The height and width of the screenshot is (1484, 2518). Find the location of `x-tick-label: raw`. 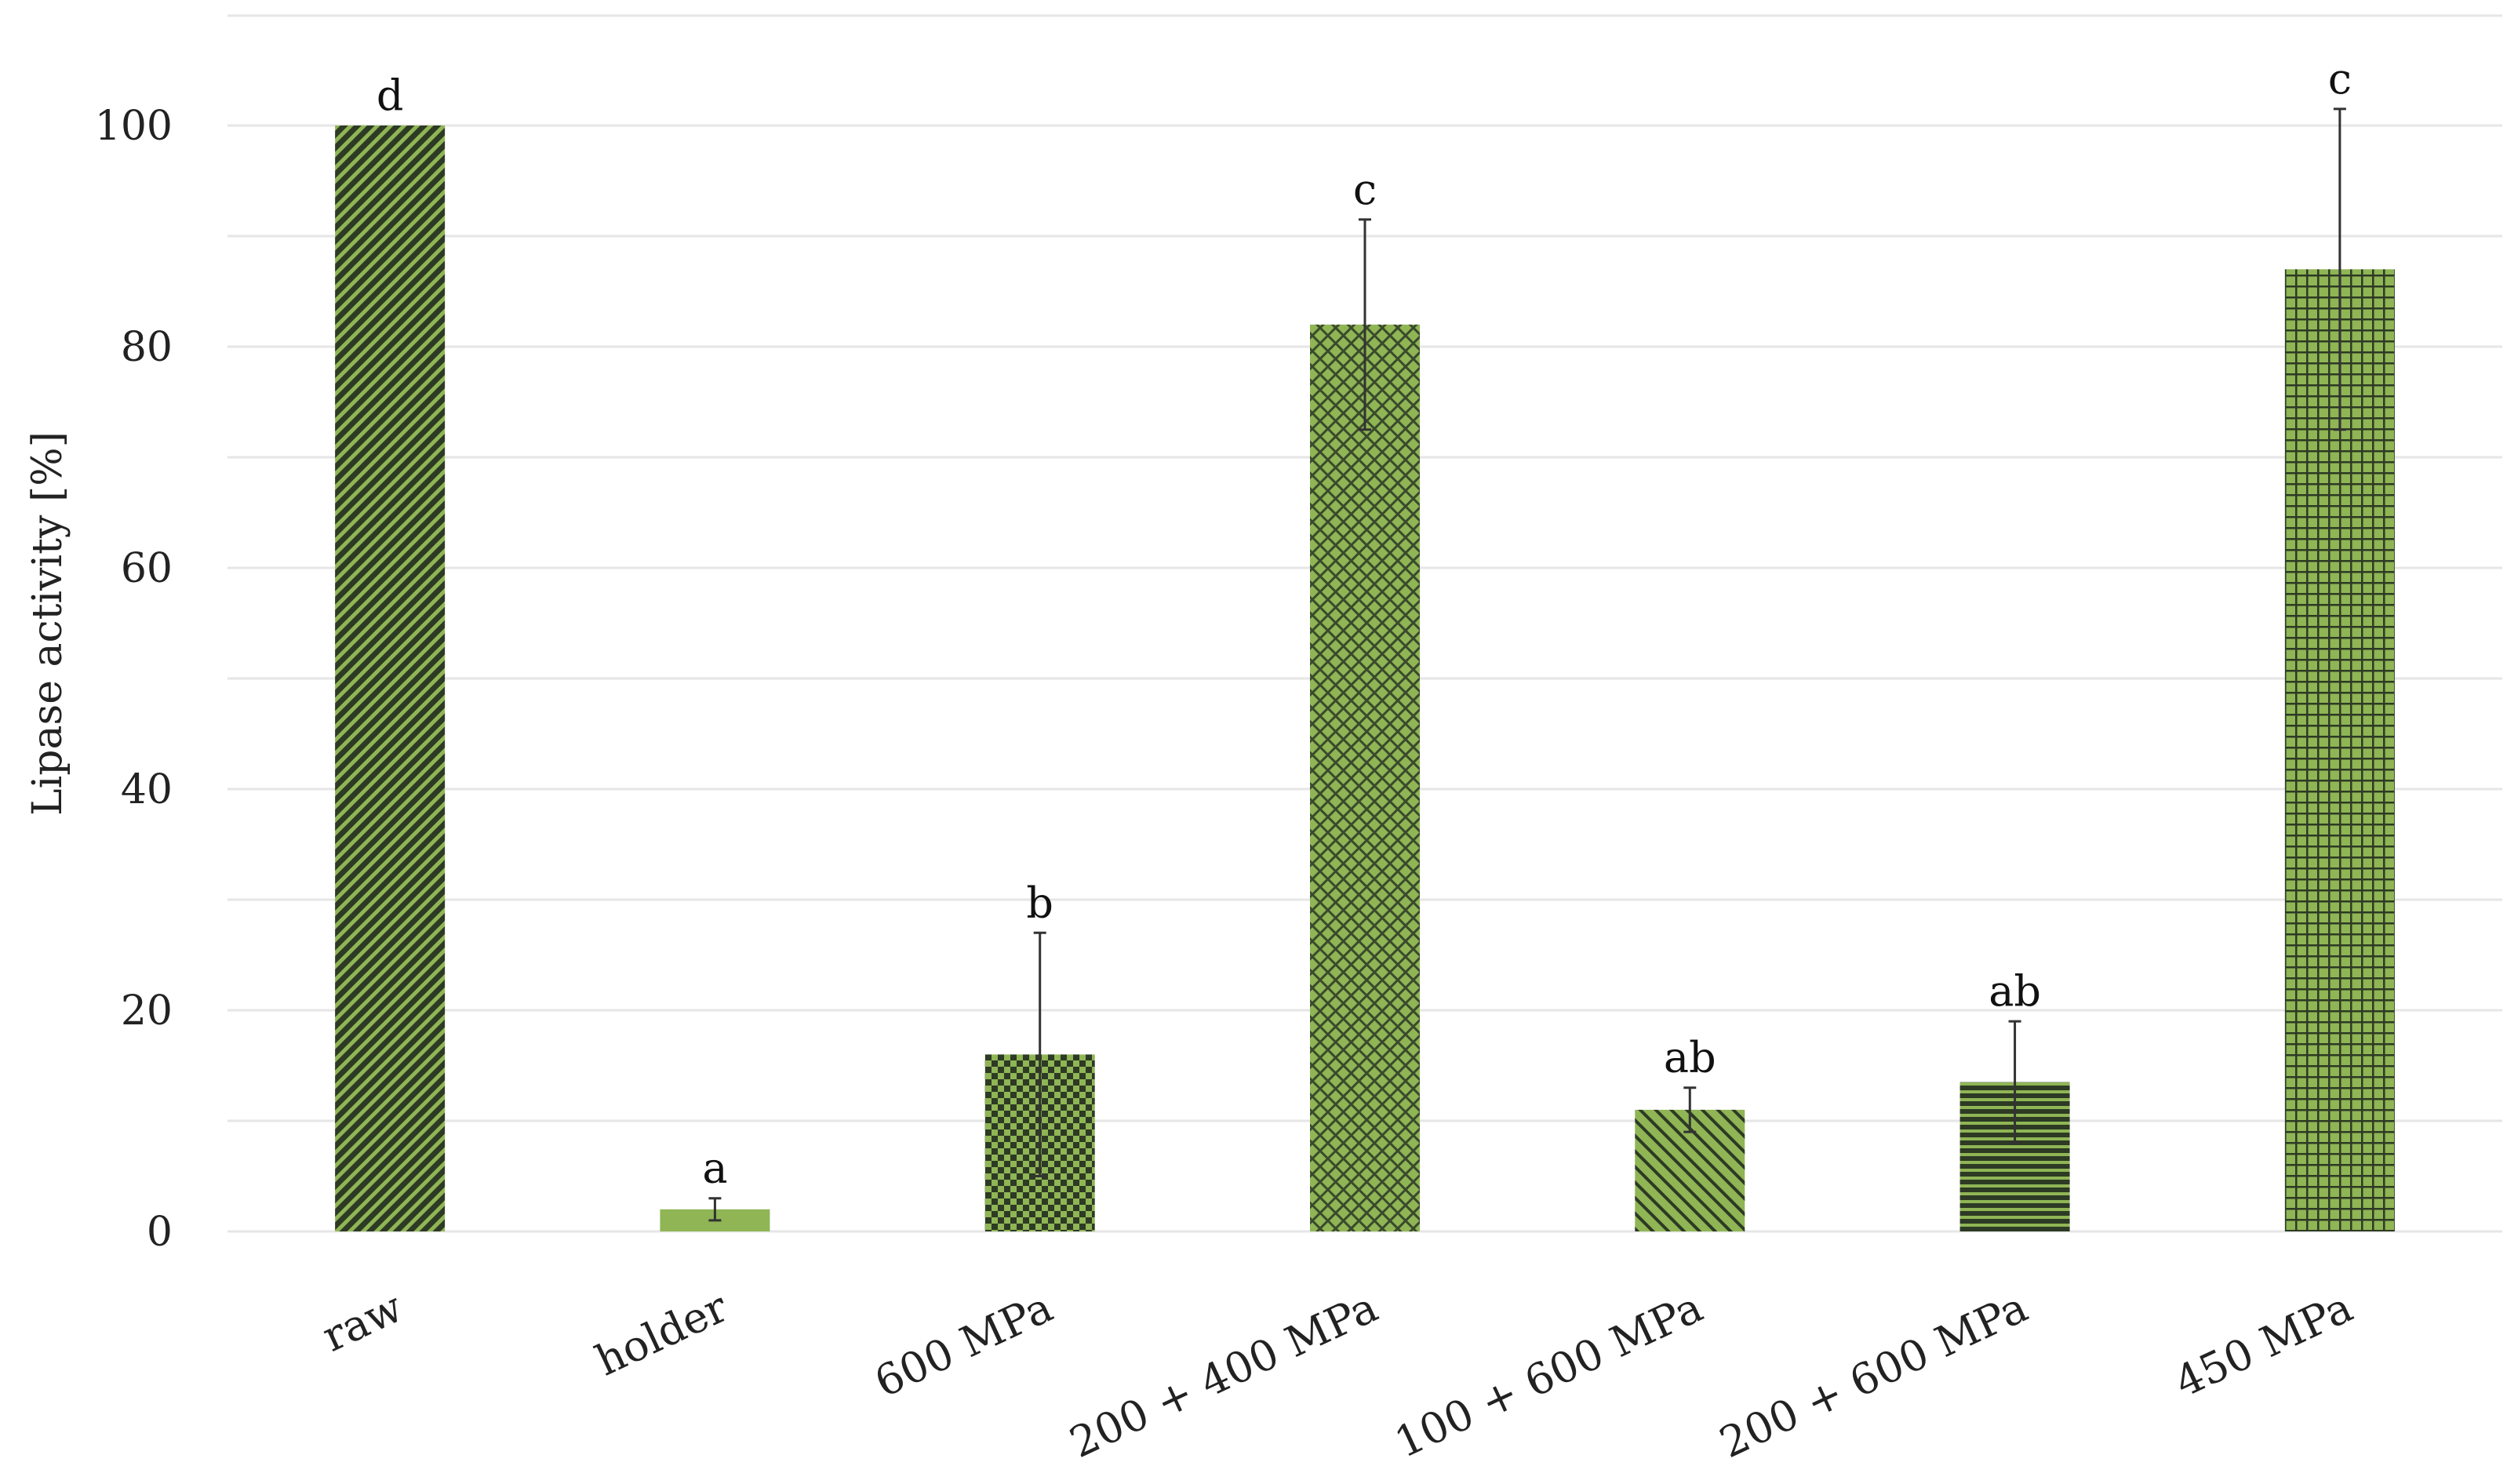

x-tick-label: raw is located at coordinates (363, 1322).